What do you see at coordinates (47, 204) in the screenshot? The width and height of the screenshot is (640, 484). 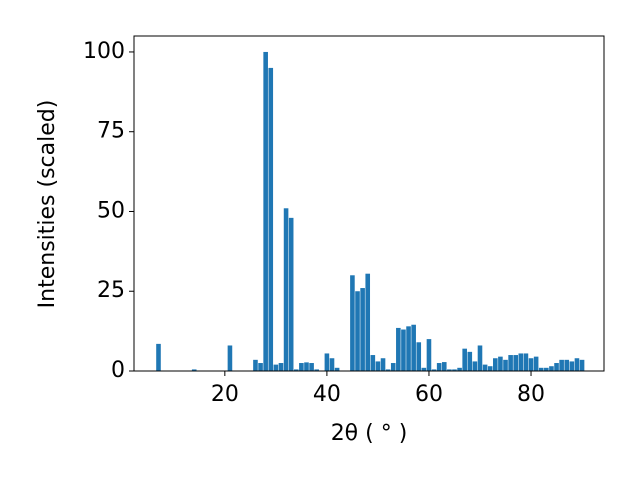 I see `y-axis-label: Intensities (scaled)` at bounding box center [47, 204].